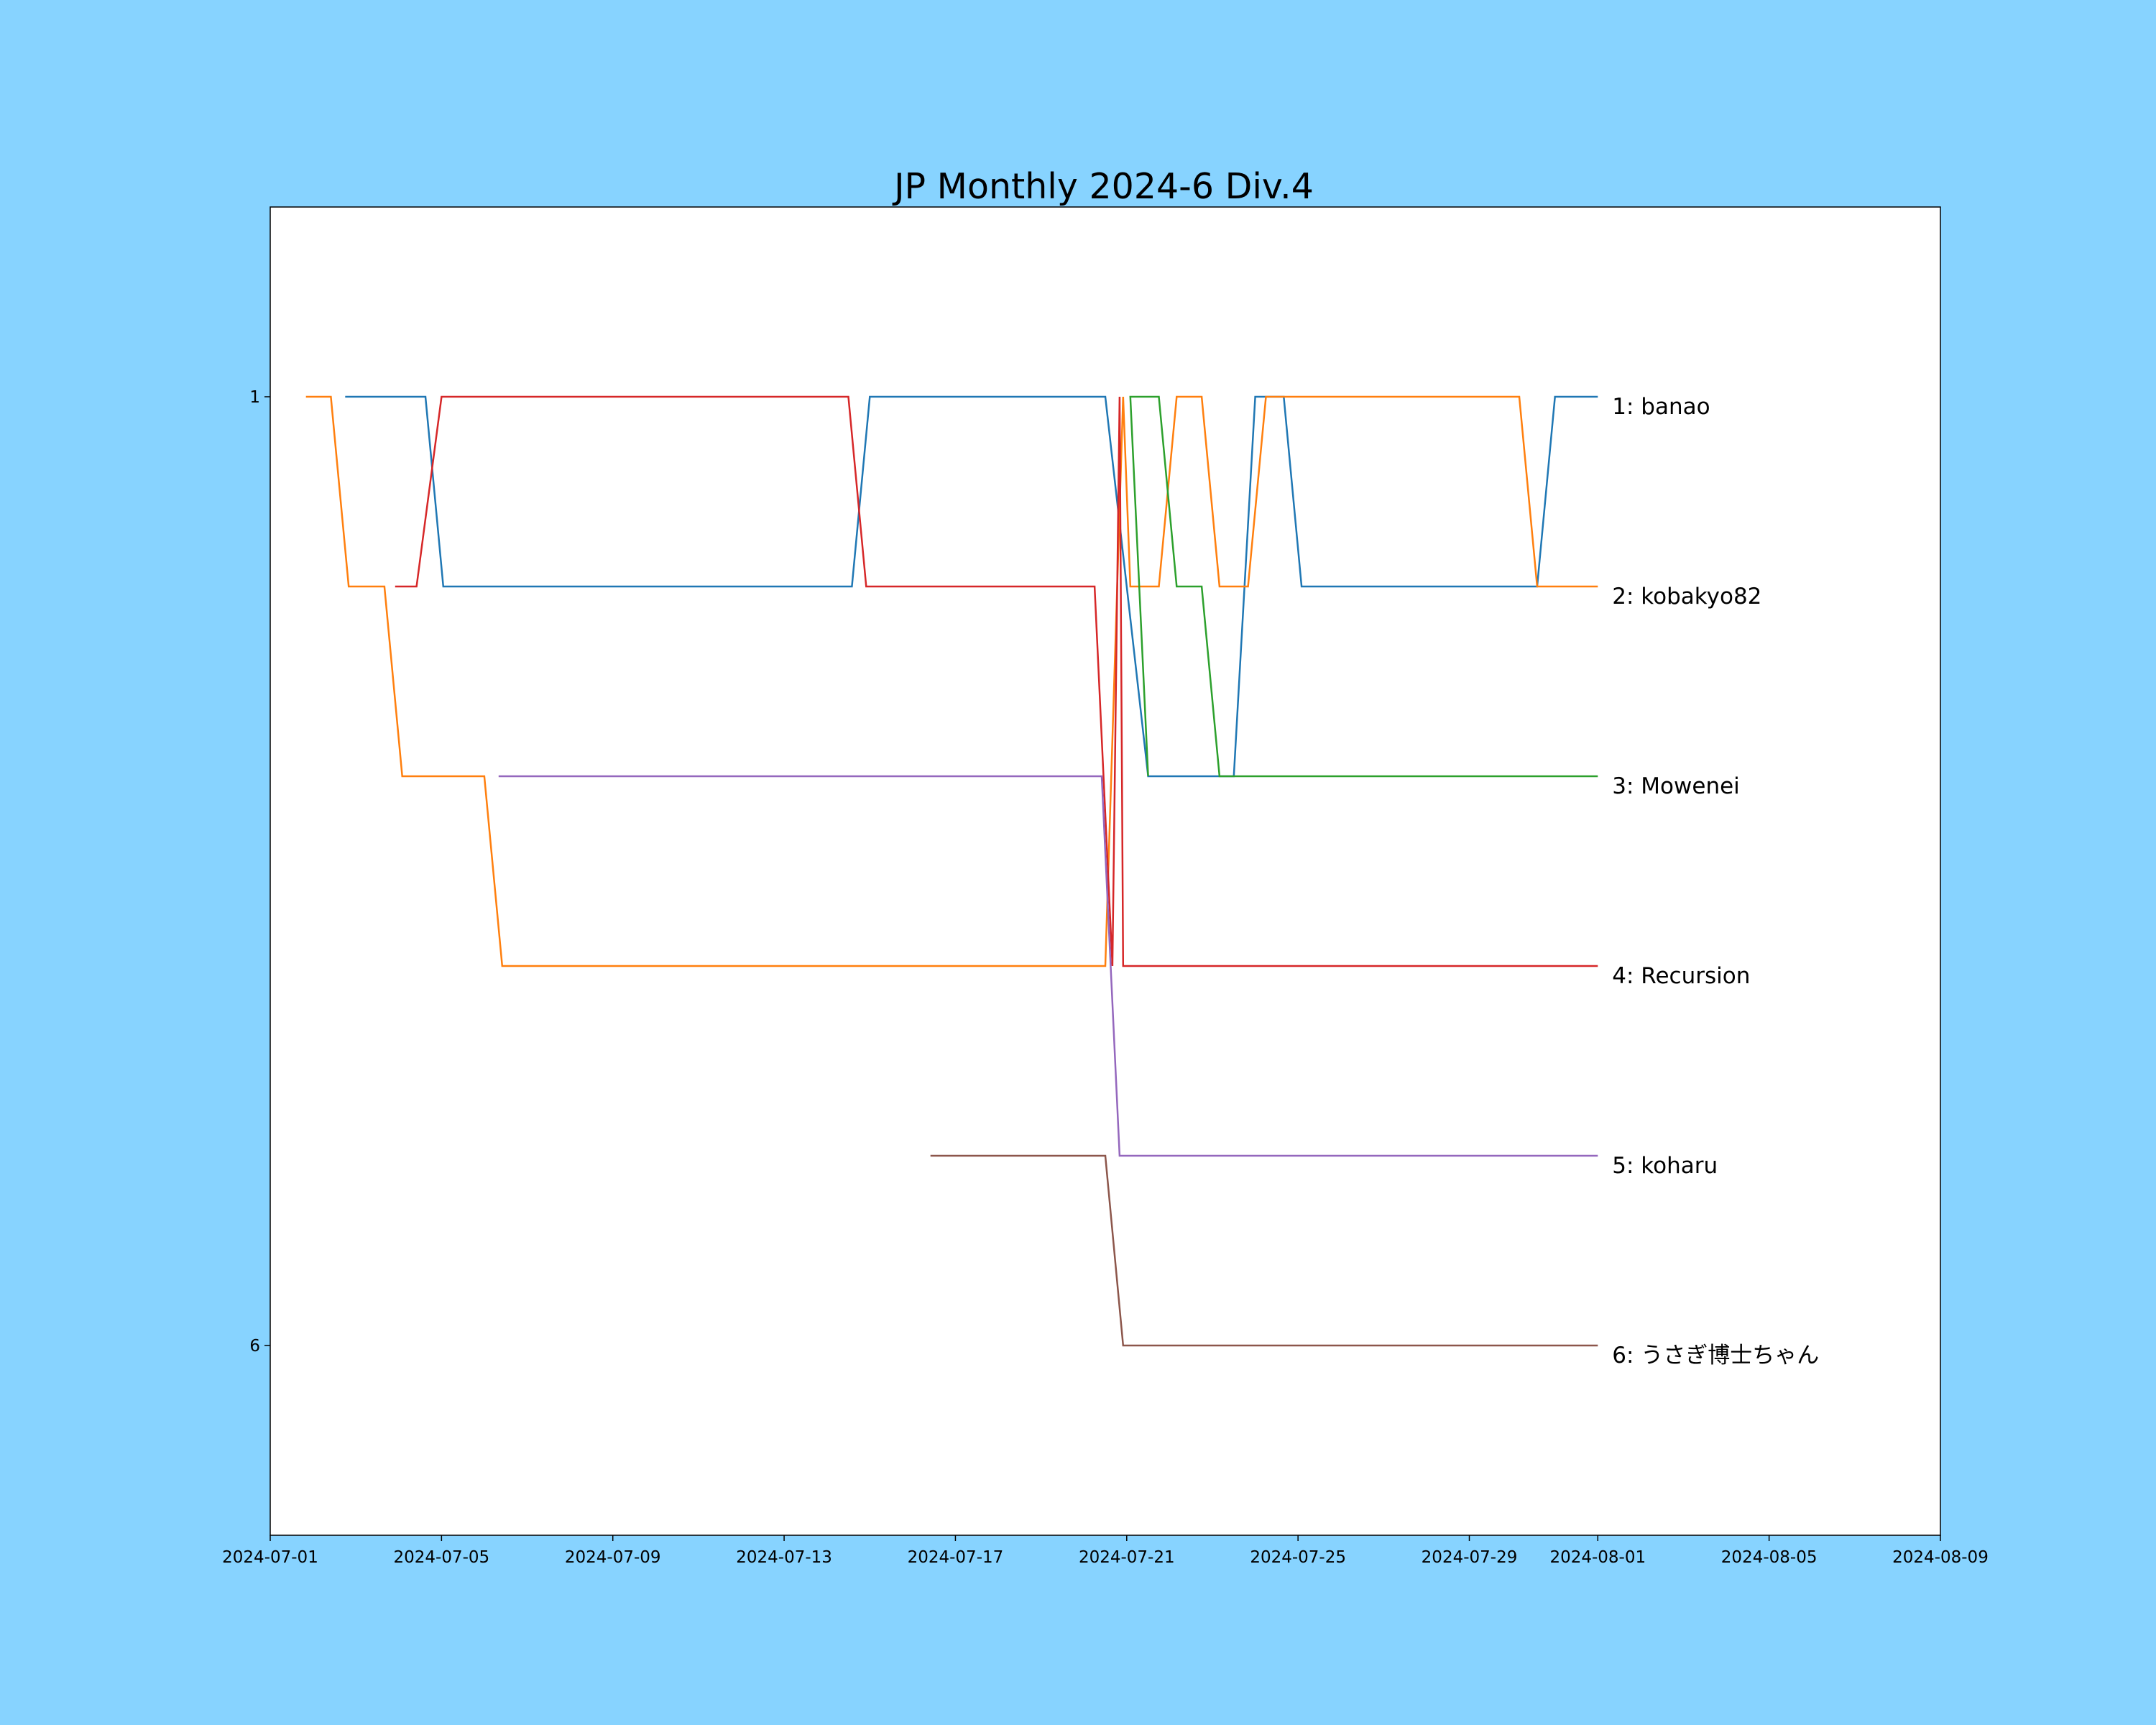  What do you see at coordinates (1940, 1557) in the screenshot?
I see `x-tick-label: 2024-08-09` at bounding box center [1940, 1557].